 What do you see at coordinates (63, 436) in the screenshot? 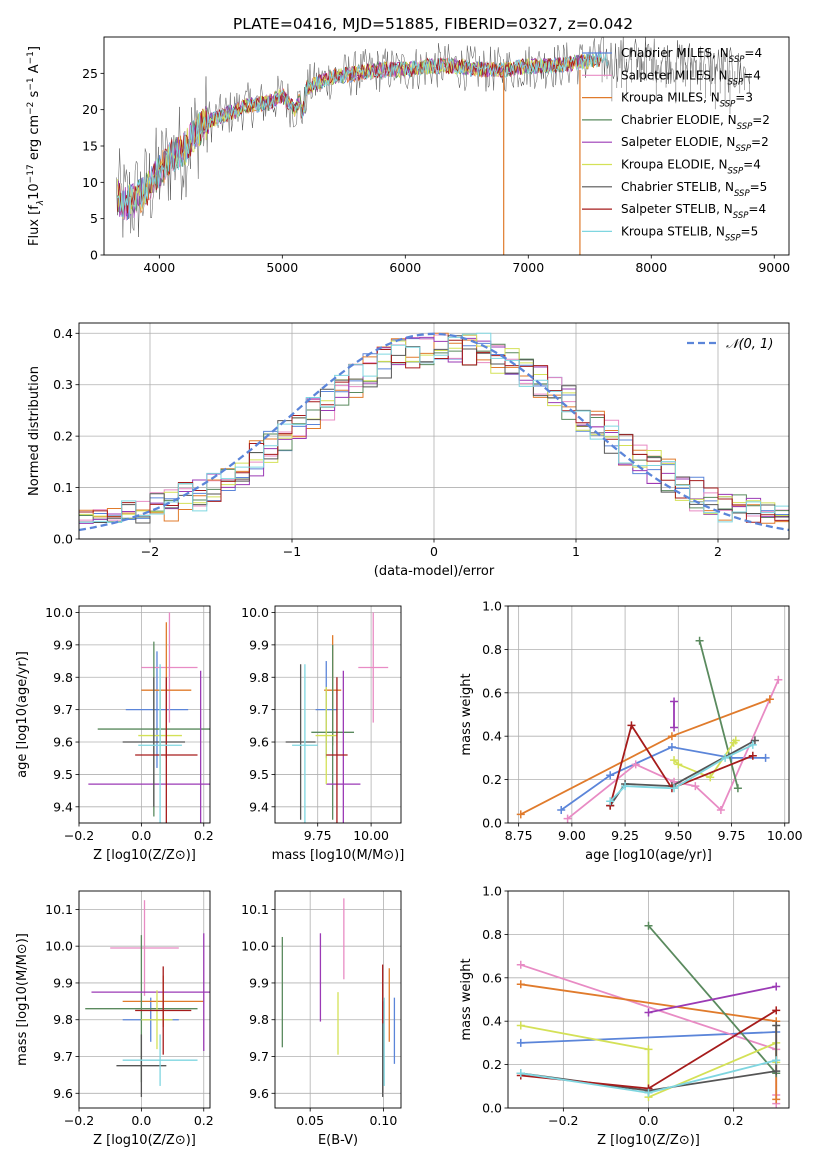
I see `y-tick-label: 0.2` at bounding box center [63, 436].